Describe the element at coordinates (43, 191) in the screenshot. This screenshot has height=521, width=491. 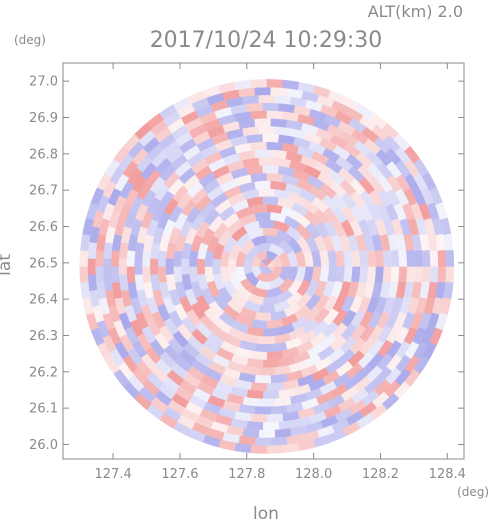
I see `y-tick-label: 26.7` at that location.